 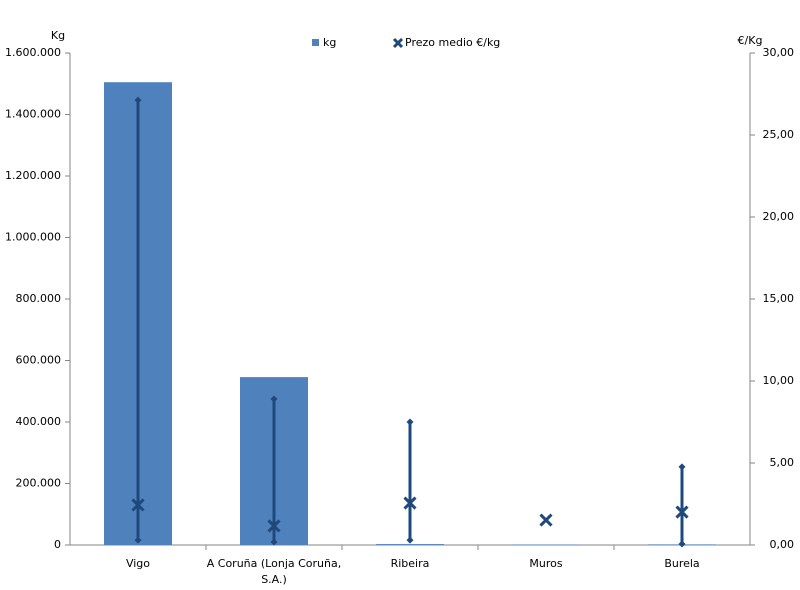 What do you see at coordinates (779, 298) in the screenshot?
I see `y2-tick-label: 15,00` at bounding box center [779, 298].